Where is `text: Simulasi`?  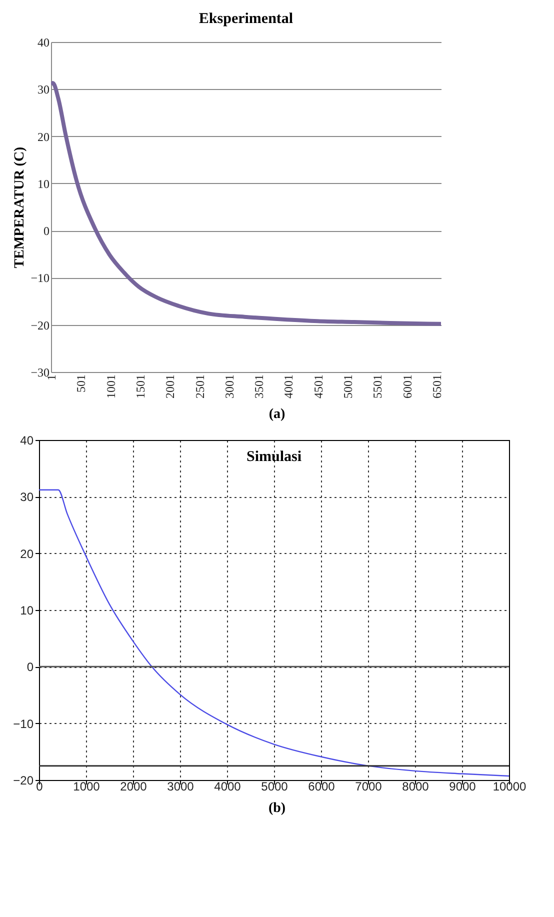
text: Simulasi is located at coordinates (274, 457).